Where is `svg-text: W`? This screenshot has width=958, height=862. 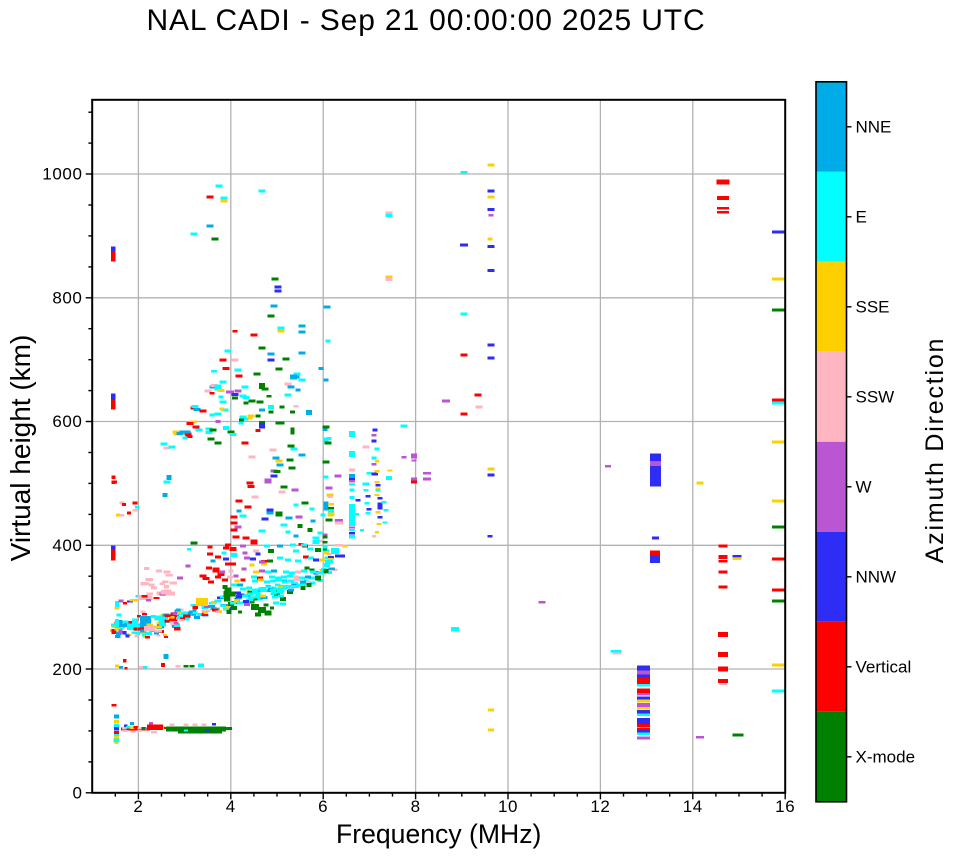
svg-text: W is located at coordinates (864, 487).